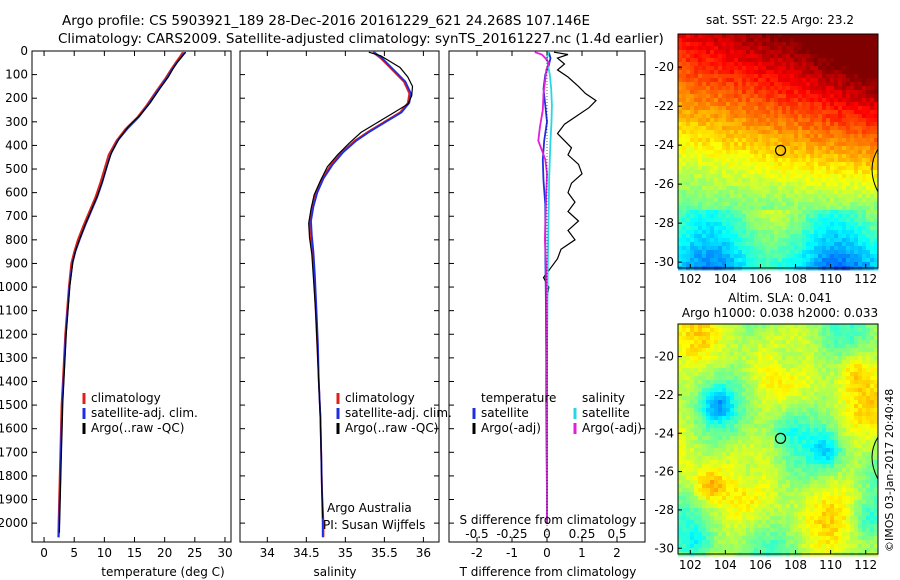 This screenshot has height=580, width=900. I want to click on x-tick-label: 20, so click(164, 553).